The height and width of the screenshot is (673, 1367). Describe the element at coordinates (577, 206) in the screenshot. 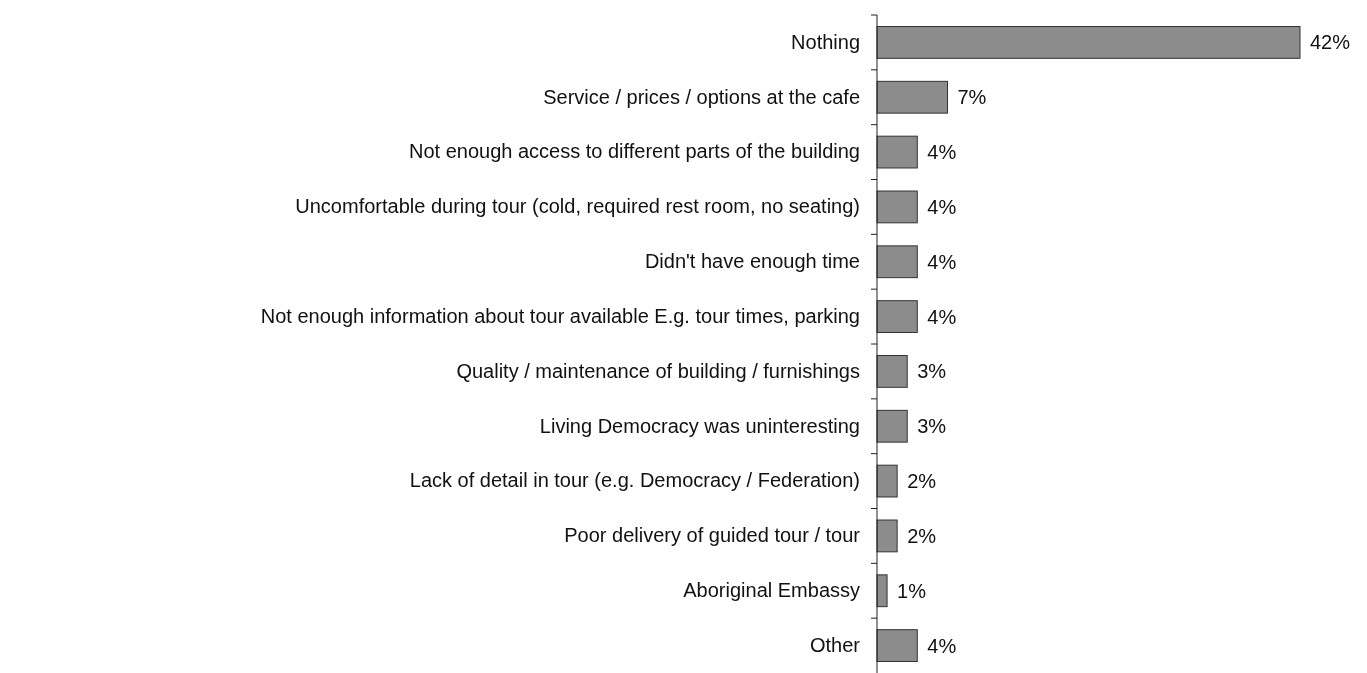

I see `y-tick-label: Uncomfortable during tour (cold, required rest room, no seating)` at that location.